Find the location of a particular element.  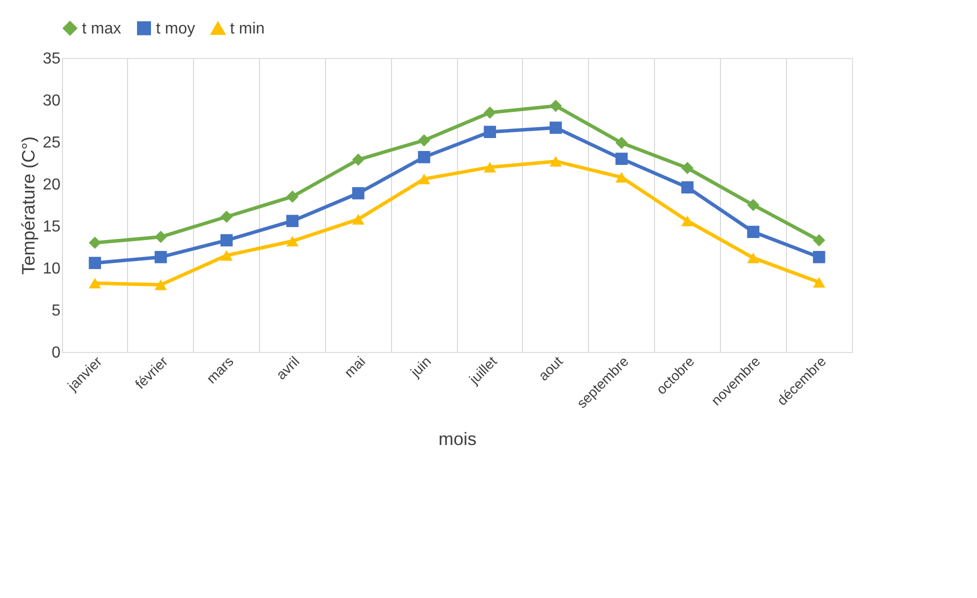

y-tick-label: 35 is located at coordinates (51, 59).